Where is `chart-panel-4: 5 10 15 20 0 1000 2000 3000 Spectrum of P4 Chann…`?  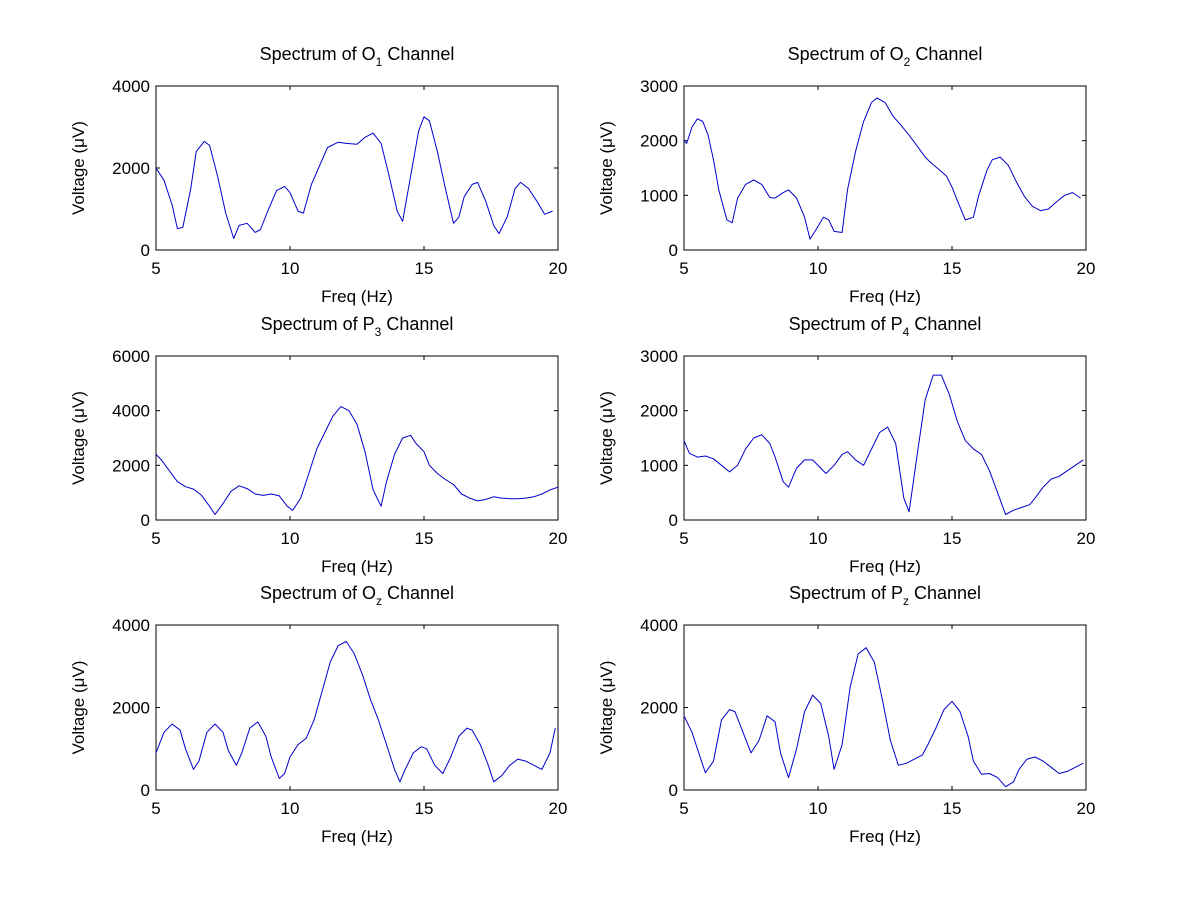 chart-panel-4: 5 10 15 20 0 1000 2000 3000 Spectrum of P4 Chann… is located at coordinates (846, 445).